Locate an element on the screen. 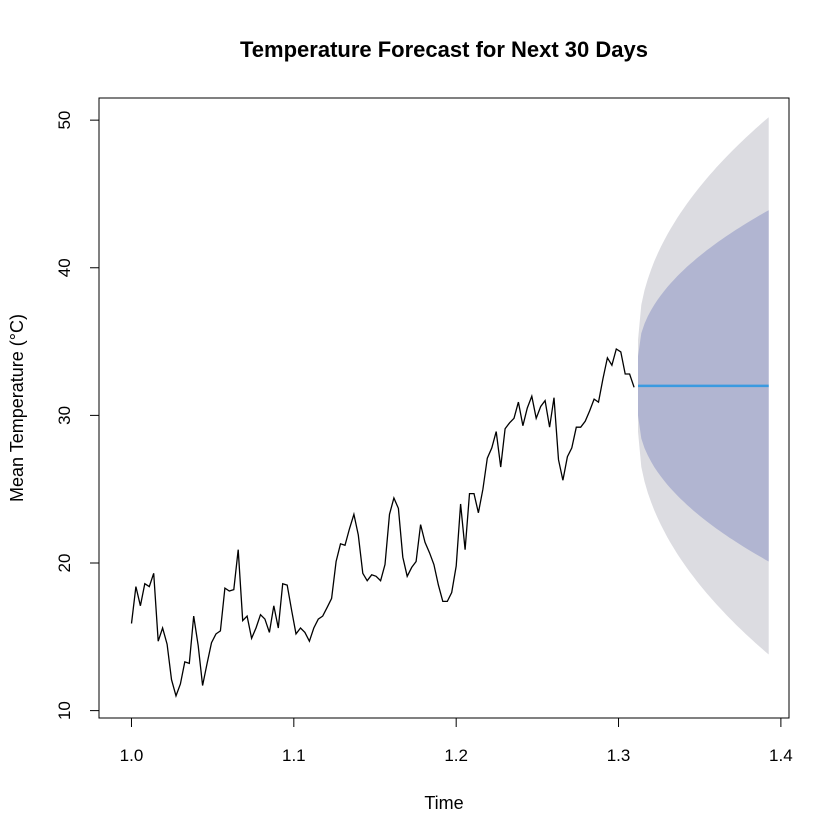  y-axis: 10 20 30 40 50 is located at coordinates (77, 415).